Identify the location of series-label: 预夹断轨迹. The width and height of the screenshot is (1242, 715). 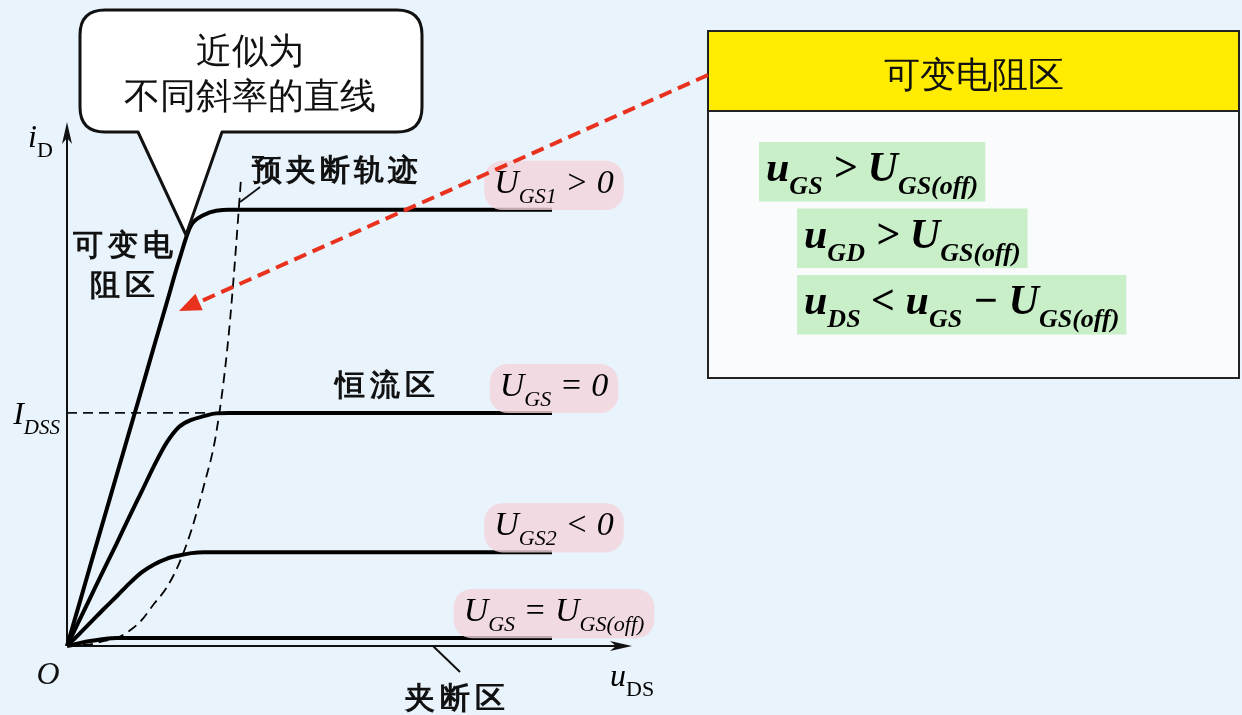
(337, 169).